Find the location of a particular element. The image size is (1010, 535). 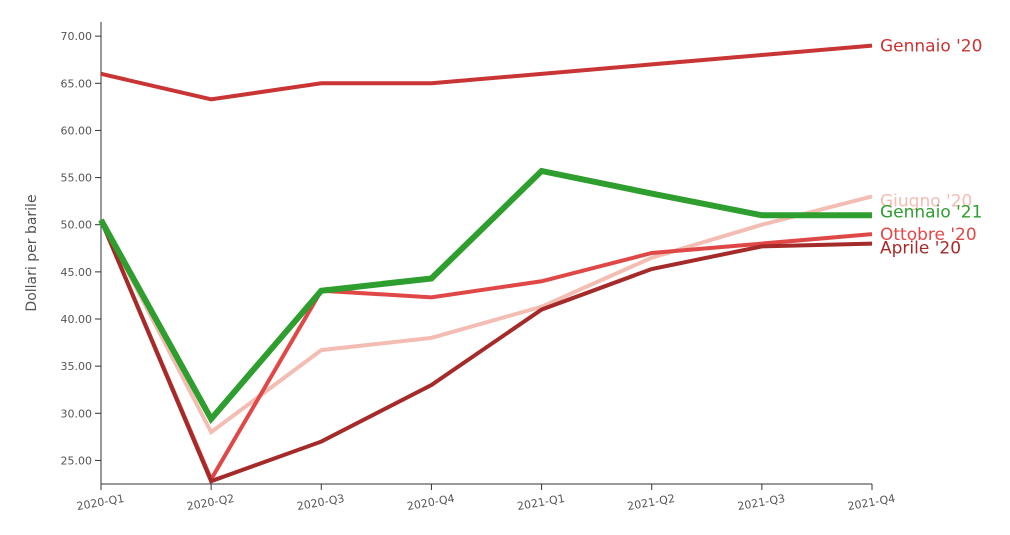

y-tick-label: 65.00 is located at coordinates (77, 83).